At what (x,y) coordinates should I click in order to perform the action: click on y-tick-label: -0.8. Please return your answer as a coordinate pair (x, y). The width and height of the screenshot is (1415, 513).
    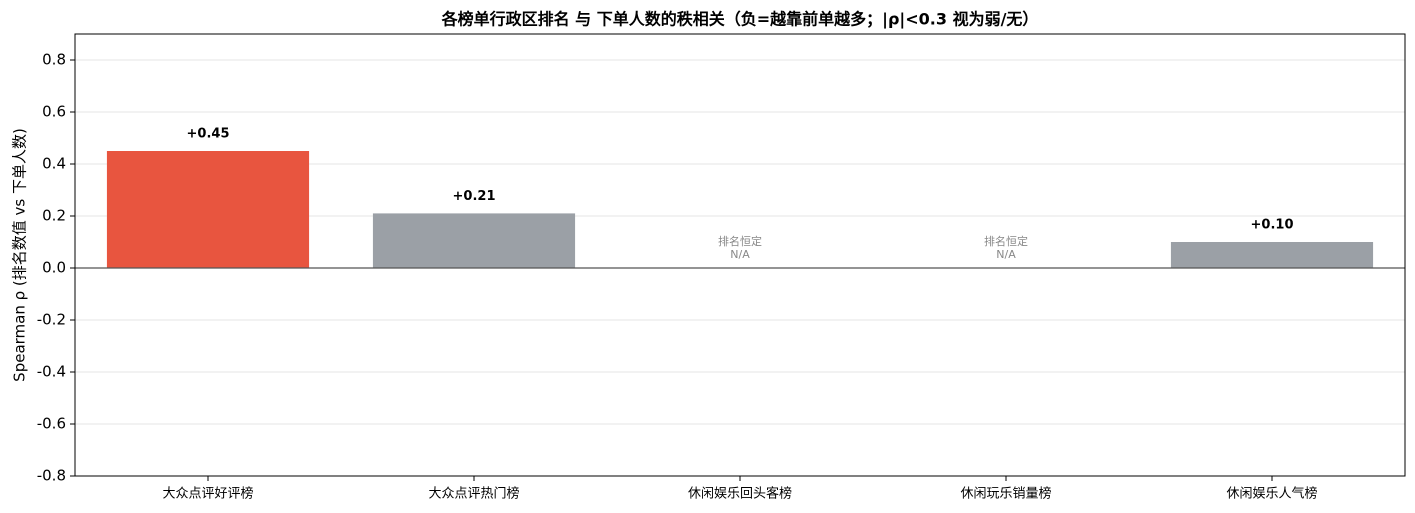
    Looking at the image, I should click on (51, 476).